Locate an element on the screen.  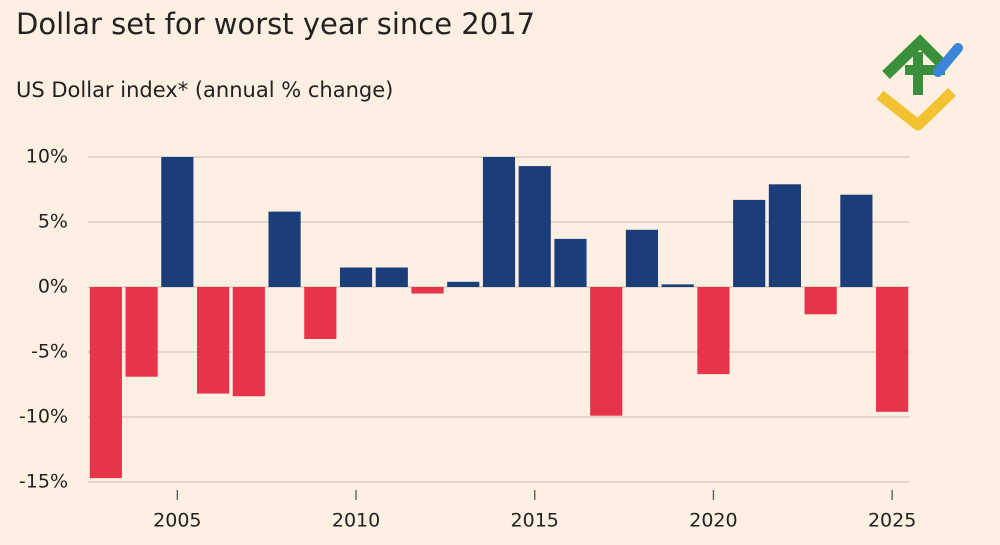
y-tick-label: -15% is located at coordinates (43, 482).